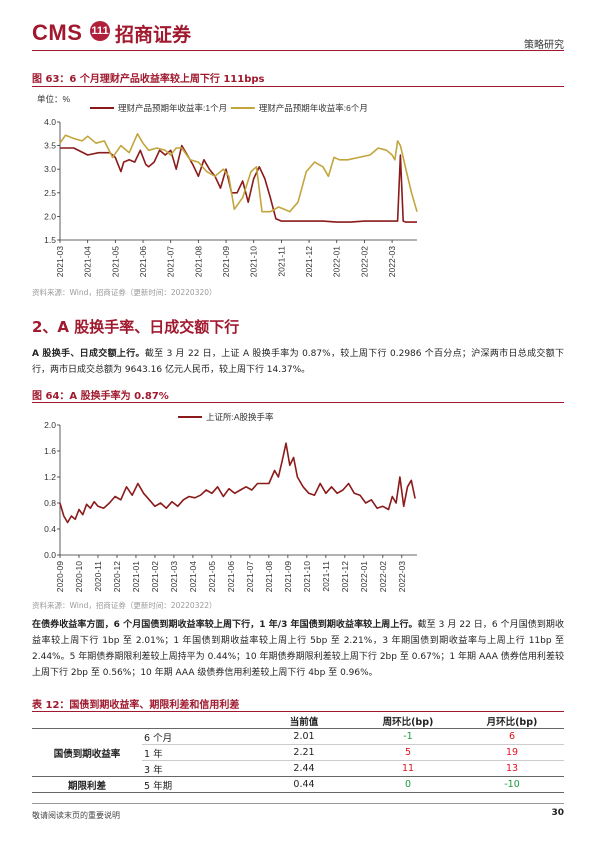  I want to click on x-tick-label: 2021-01, so click(136, 576).